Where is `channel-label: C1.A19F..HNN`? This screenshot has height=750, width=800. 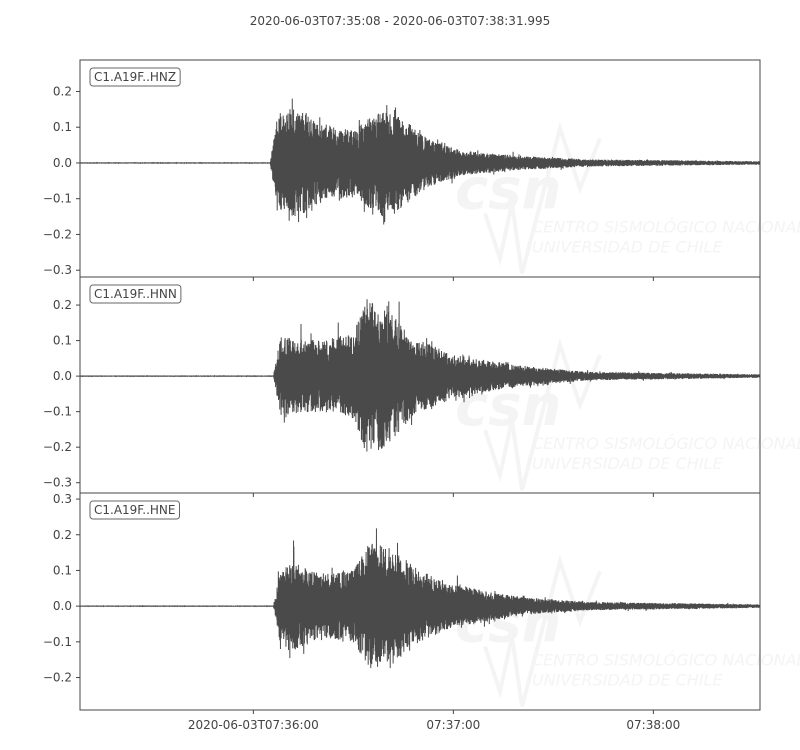
channel-label: C1.A19F..HNN is located at coordinates (135, 294).